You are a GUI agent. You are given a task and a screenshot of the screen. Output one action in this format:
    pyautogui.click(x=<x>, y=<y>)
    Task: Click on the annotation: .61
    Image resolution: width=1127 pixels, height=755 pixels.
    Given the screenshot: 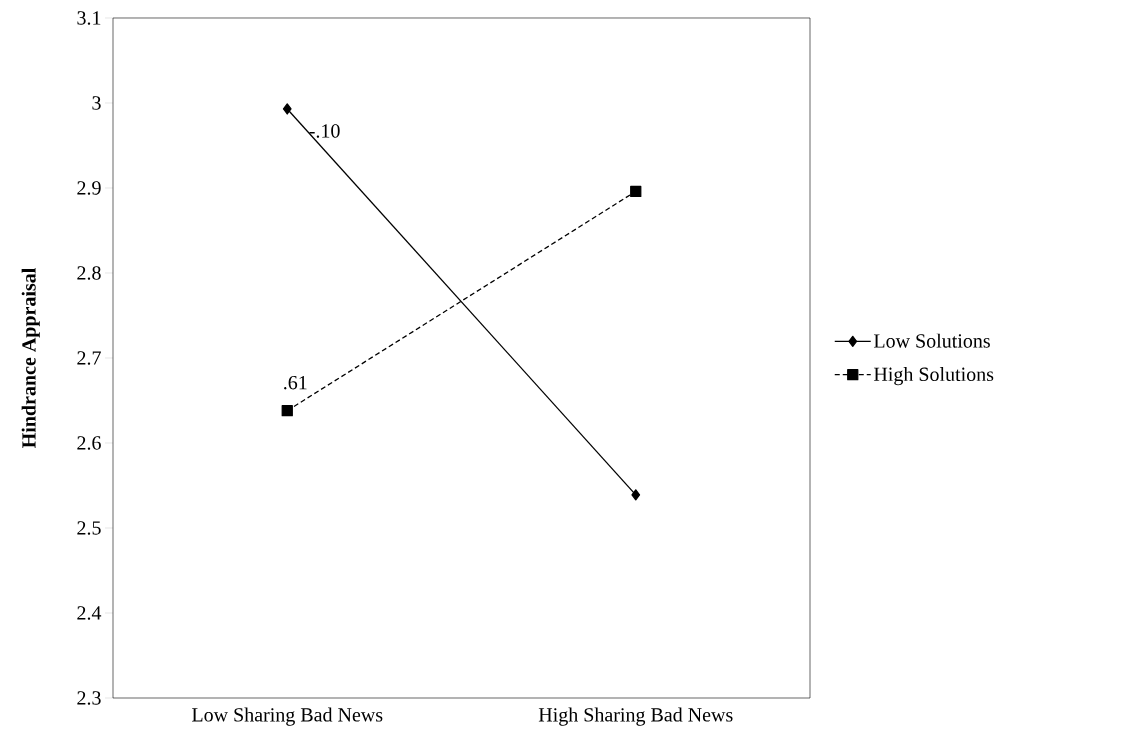 What is the action you would take?
    pyautogui.click(x=295, y=382)
    